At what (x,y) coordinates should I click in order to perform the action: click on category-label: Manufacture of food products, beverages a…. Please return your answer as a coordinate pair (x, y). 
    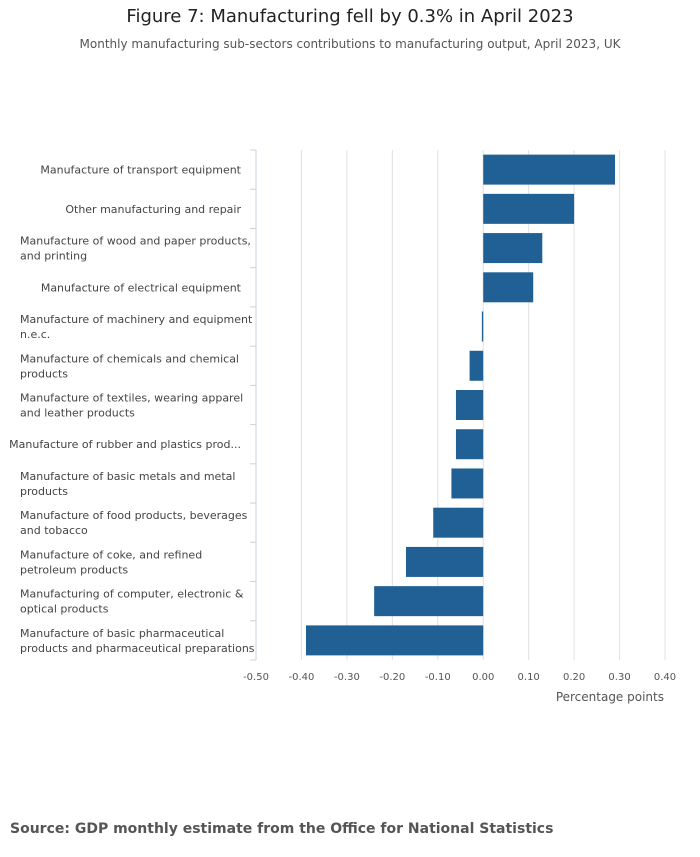
    Looking at the image, I should click on (134, 523).